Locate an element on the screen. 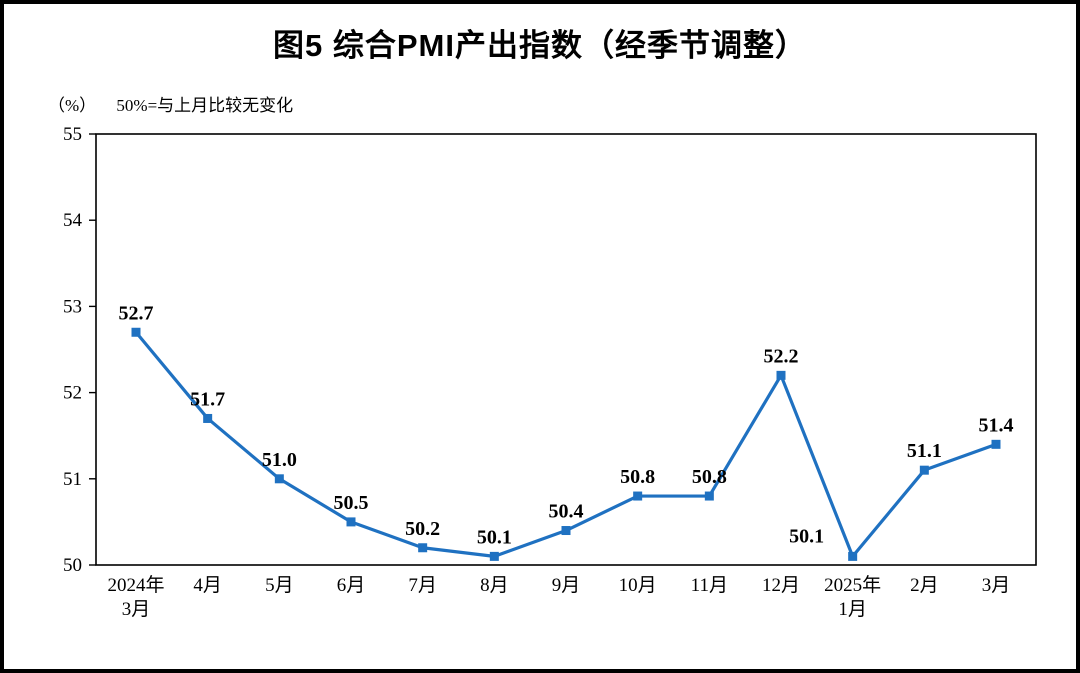 The height and width of the screenshot is (673, 1080). data-point-label: 51.0 is located at coordinates (279, 460).